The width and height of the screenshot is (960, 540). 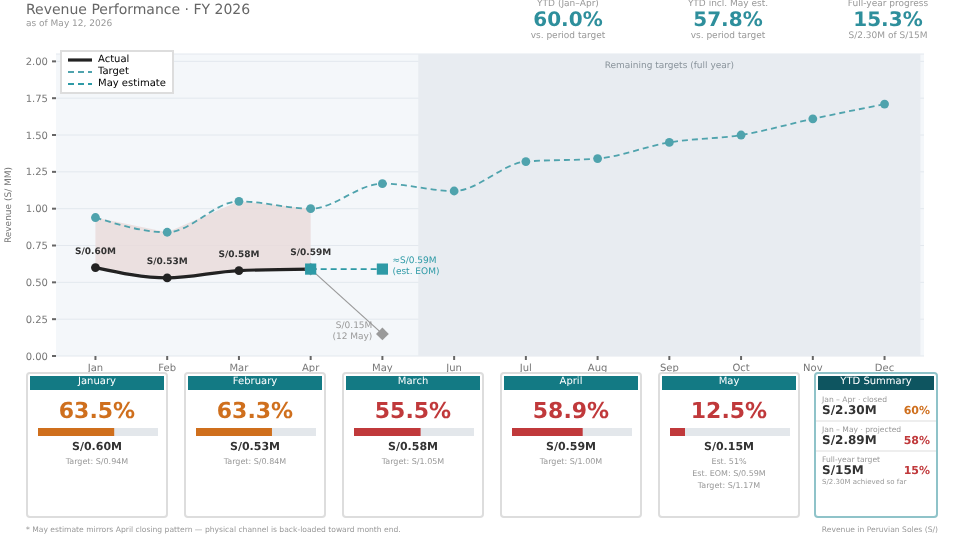 I want to click on data-label: 63.3%, so click(x=255, y=411).